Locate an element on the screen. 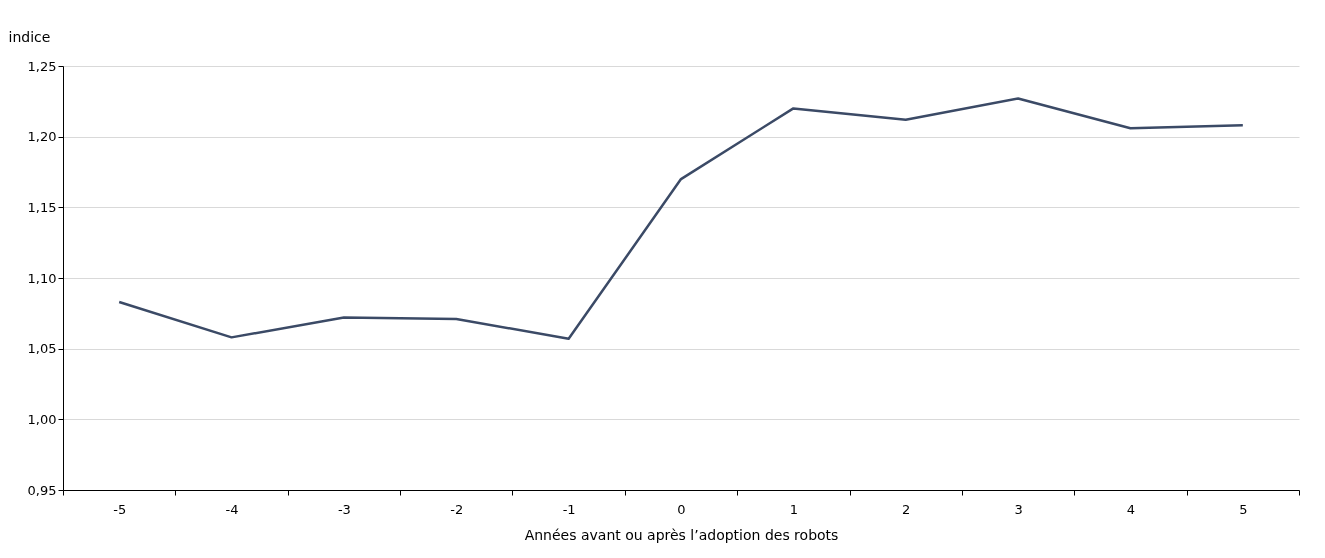 Image resolution: width=1325 pixels, height=558 pixels. y-axis-title: indice is located at coordinates (29, 36).